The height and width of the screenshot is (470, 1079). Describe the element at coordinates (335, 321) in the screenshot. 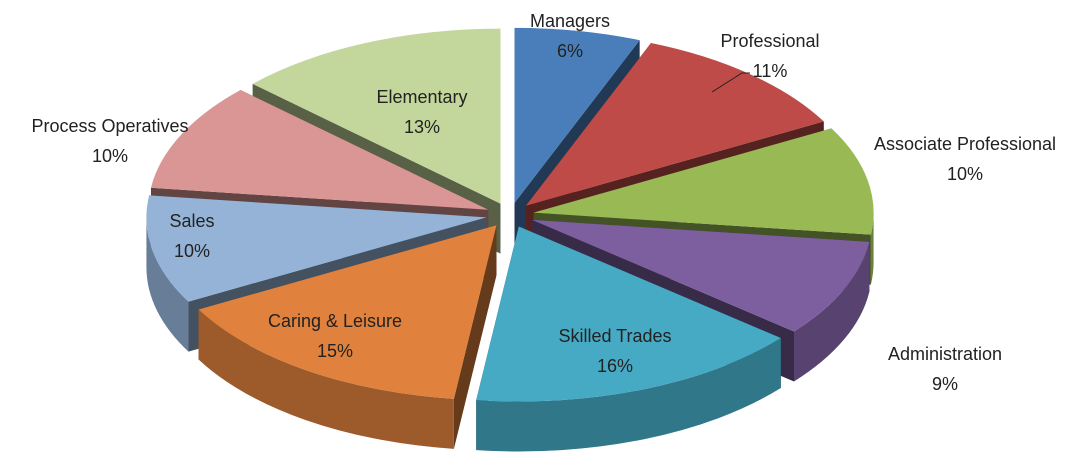

I see `slice-label: Caring & Leisure` at that location.